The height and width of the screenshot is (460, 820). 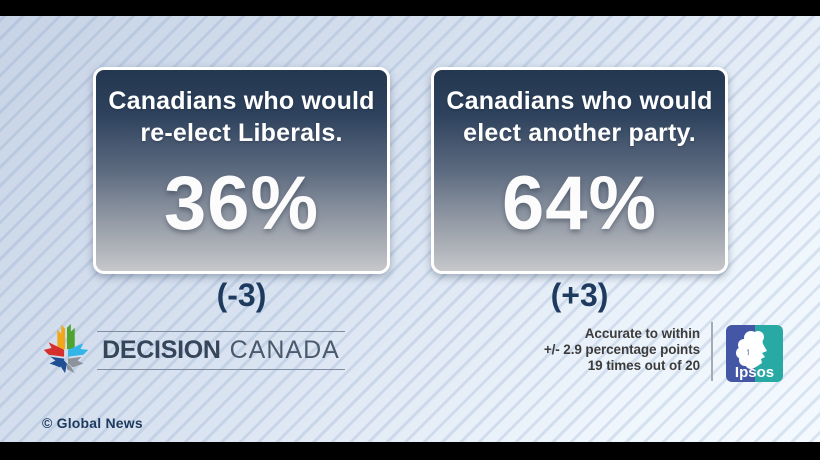 I want to click on bottom-black-bar, so click(x=410, y=451).